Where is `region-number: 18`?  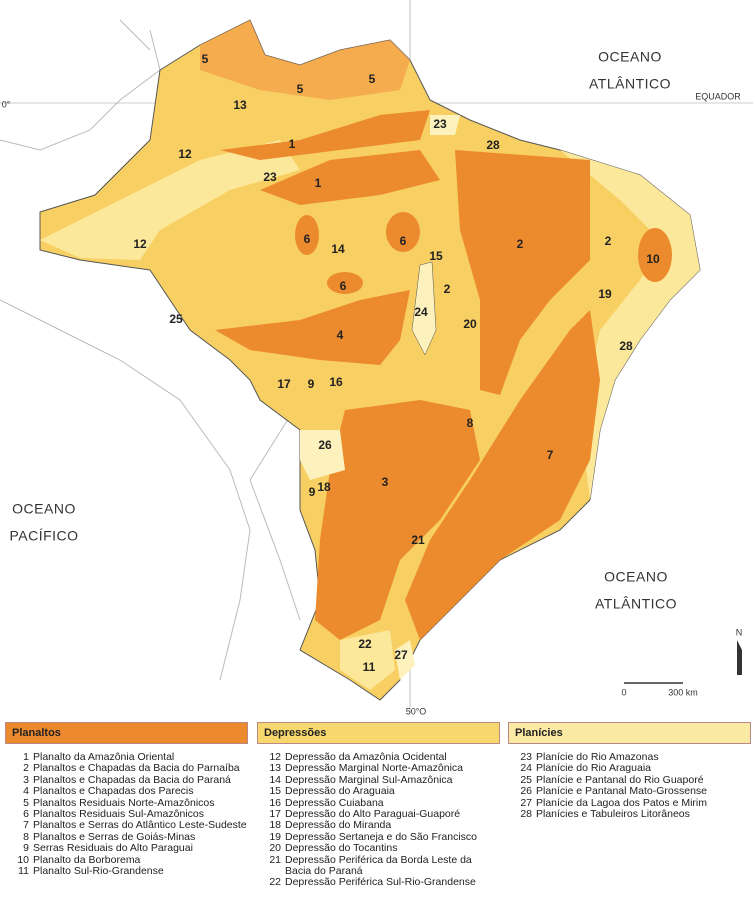
region-number: 18 is located at coordinates (324, 487).